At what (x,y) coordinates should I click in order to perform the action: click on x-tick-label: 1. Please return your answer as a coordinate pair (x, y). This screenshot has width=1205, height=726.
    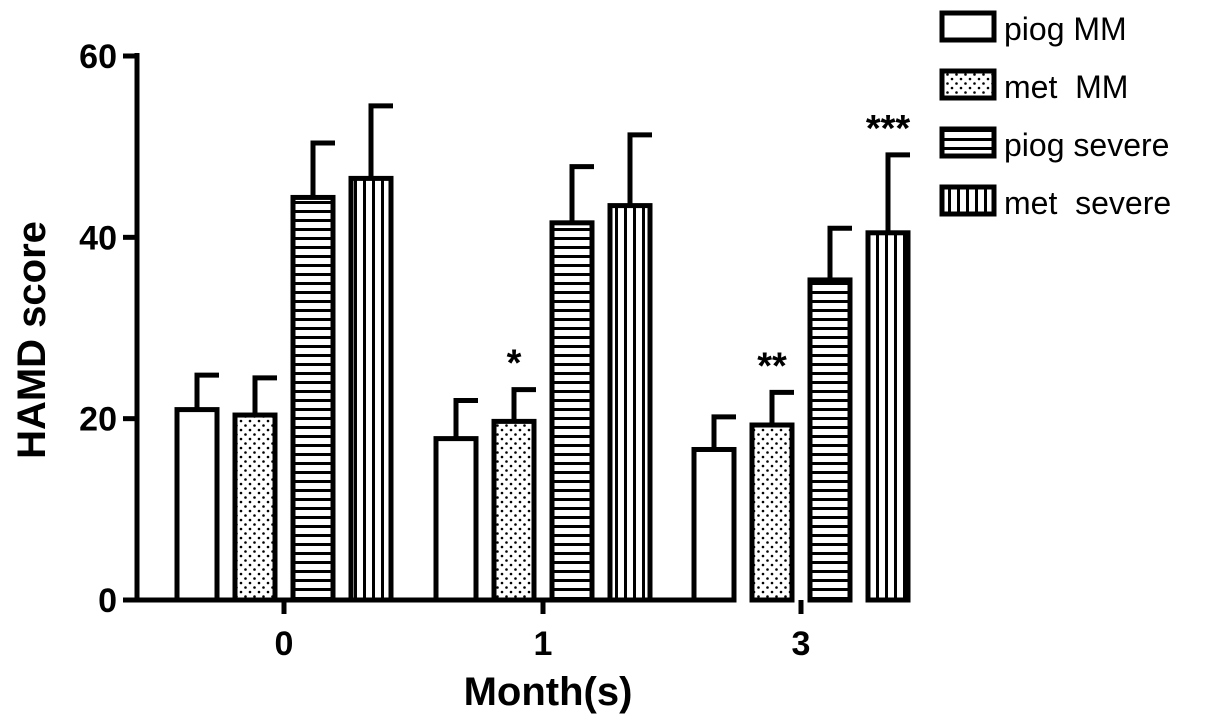
    Looking at the image, I should click on (543, 644).